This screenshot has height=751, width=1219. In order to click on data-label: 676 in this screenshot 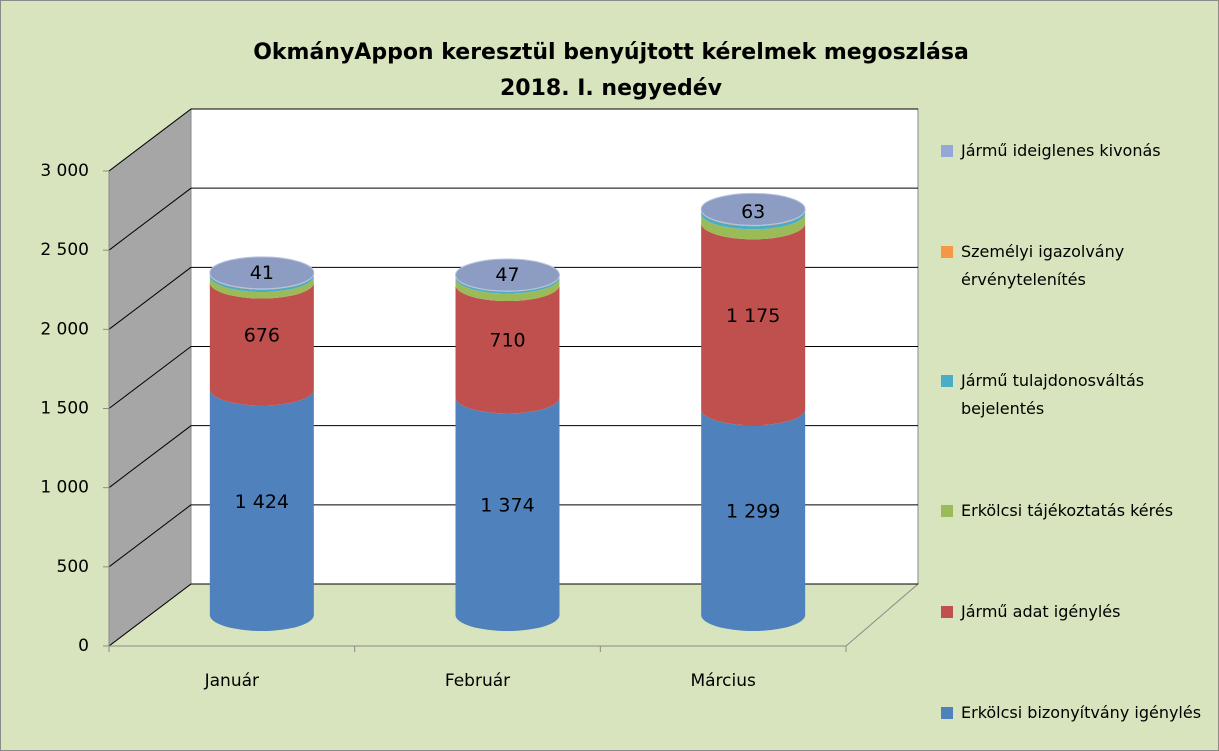, I will do `click(262, 336)`.